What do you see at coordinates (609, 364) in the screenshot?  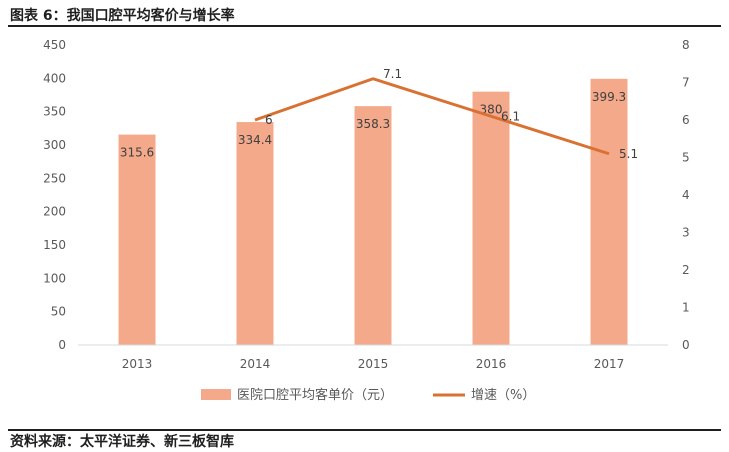 I see `x-tick-label-2017: 2017` at bounding box center [609, 364].